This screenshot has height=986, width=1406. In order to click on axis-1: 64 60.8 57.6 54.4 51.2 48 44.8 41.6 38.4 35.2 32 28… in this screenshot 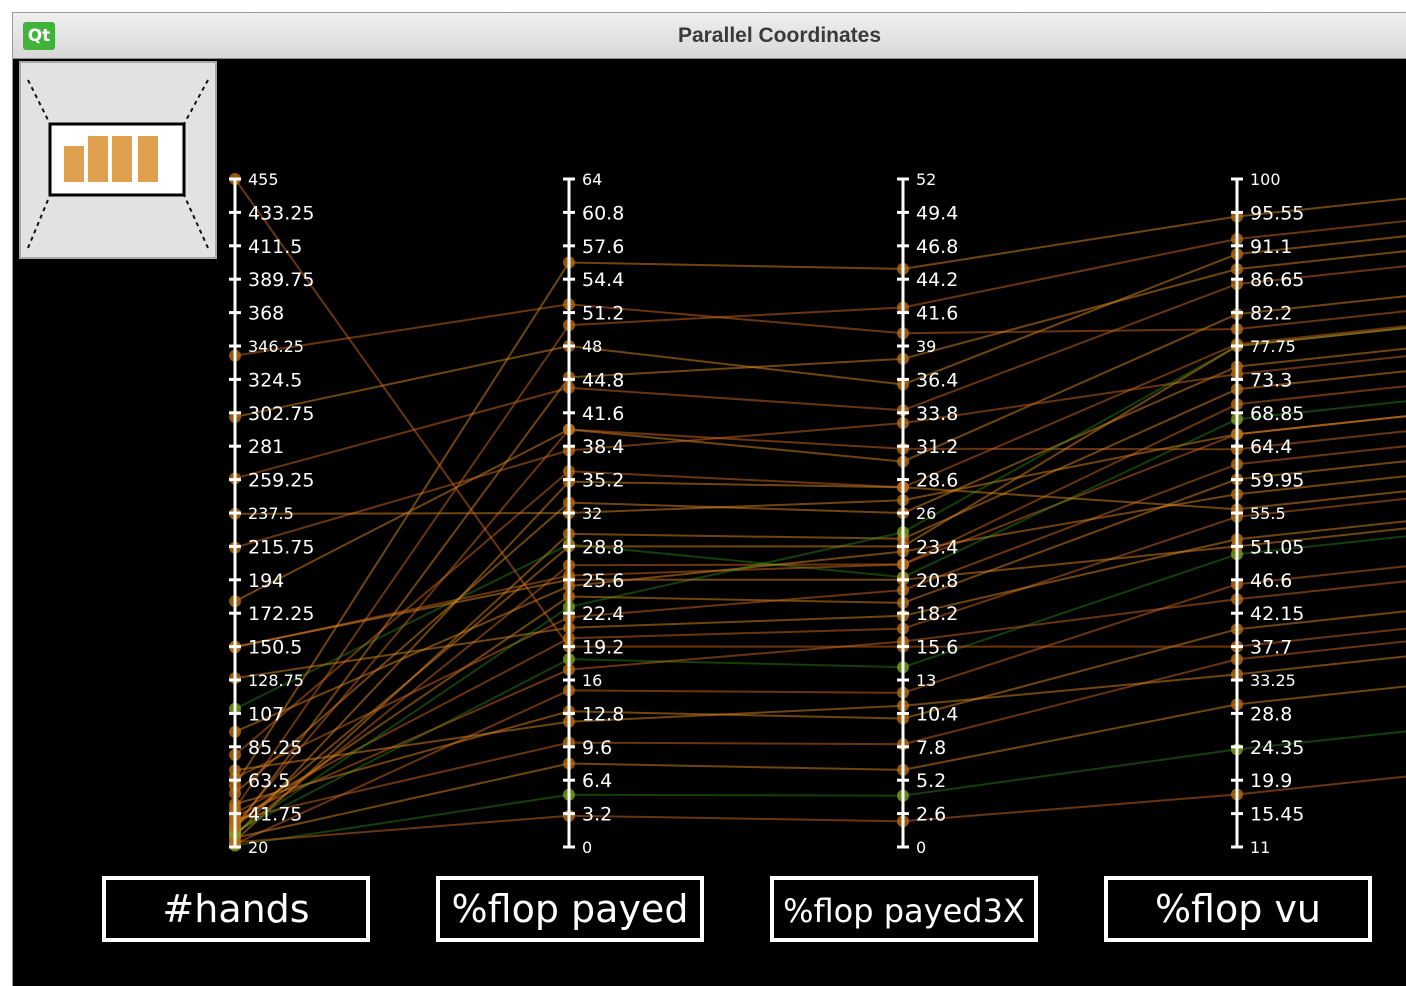, I will do `click(593, 513)`.